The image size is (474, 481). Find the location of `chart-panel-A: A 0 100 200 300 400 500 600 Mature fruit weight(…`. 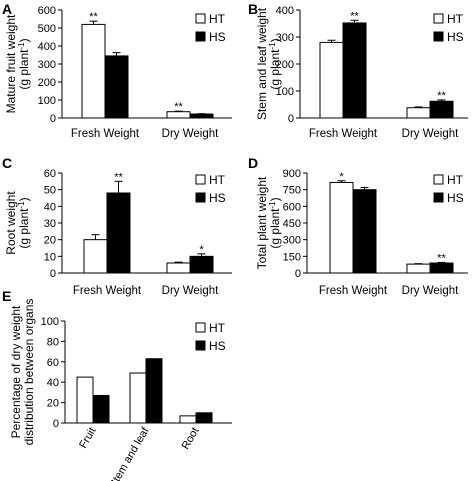

chart-panel-A: A 0 100 200 300 400 500 600 Mature fruit weight(… is located at coordinates (117, 70).